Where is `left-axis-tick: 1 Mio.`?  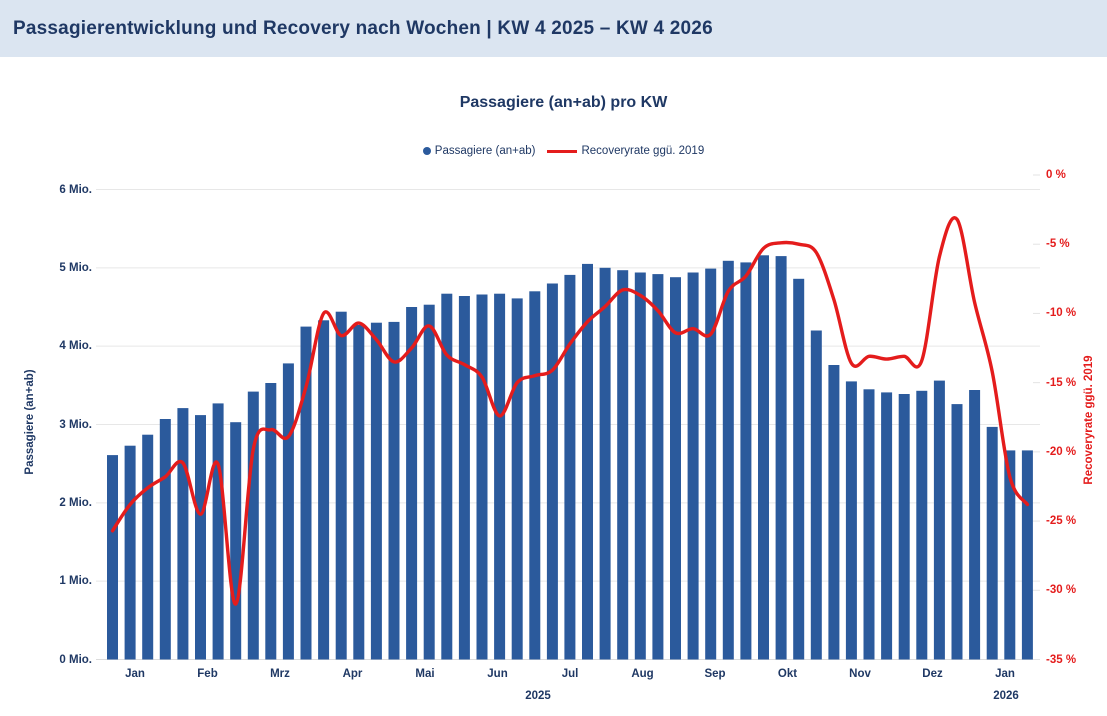 left-axis-tick: 1 Mio. is located at coordinates (75, 581).